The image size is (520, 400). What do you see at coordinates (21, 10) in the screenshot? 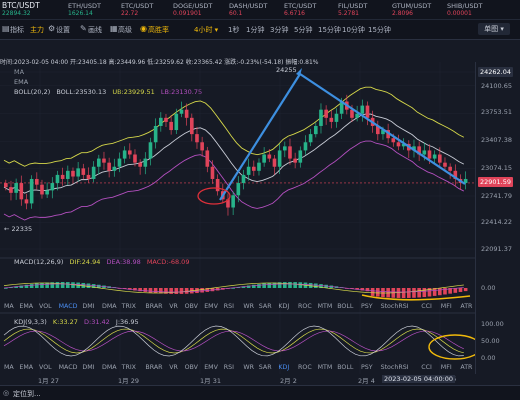
I see `ticker-item: BTC/USDT 22894.32` at bounding box center [21, 10].